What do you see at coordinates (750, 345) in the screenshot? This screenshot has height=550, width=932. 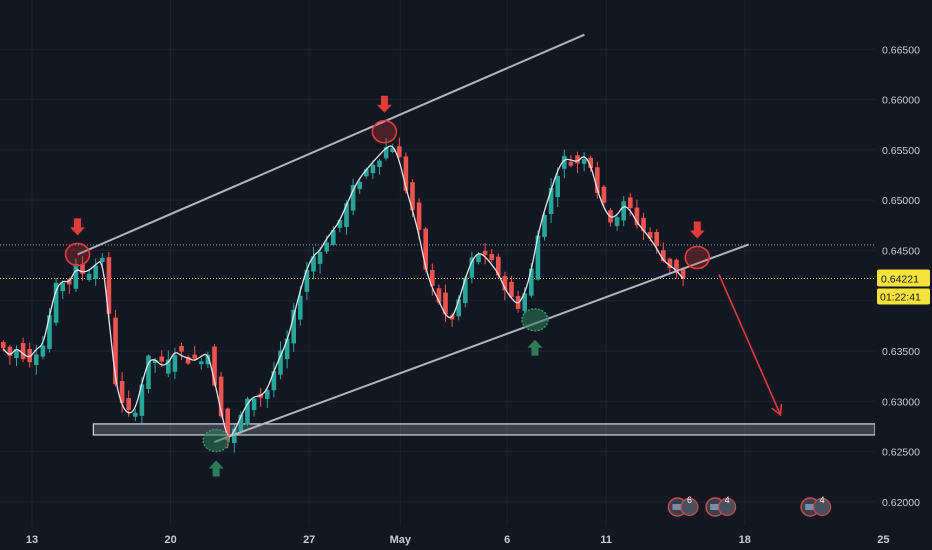 I see `projection-arrow-line` at bounding box center [750, 345].